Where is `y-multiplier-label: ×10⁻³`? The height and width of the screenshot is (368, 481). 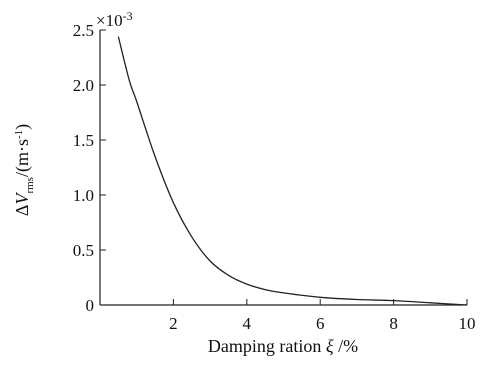
y-multiplier-label: ×10⁻³ is located at coordinates (114, 19).